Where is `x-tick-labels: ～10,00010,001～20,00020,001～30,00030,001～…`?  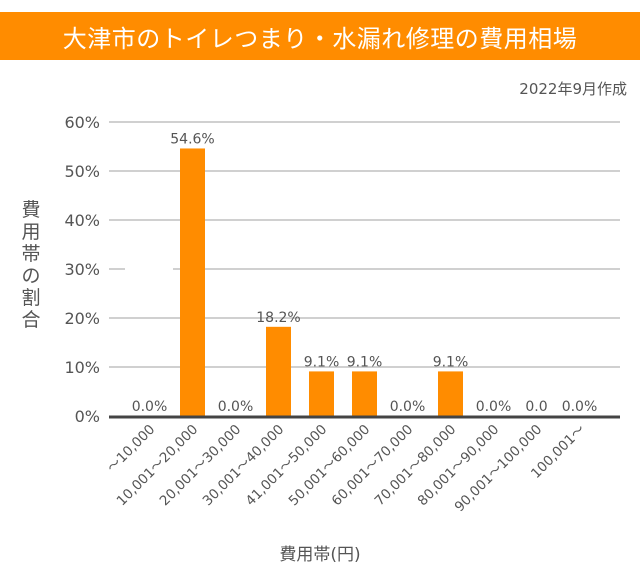
x-tick-labels: ～10,00010,001～20,00020,001～30,00030,001～… is located at coordinates (346, 469).